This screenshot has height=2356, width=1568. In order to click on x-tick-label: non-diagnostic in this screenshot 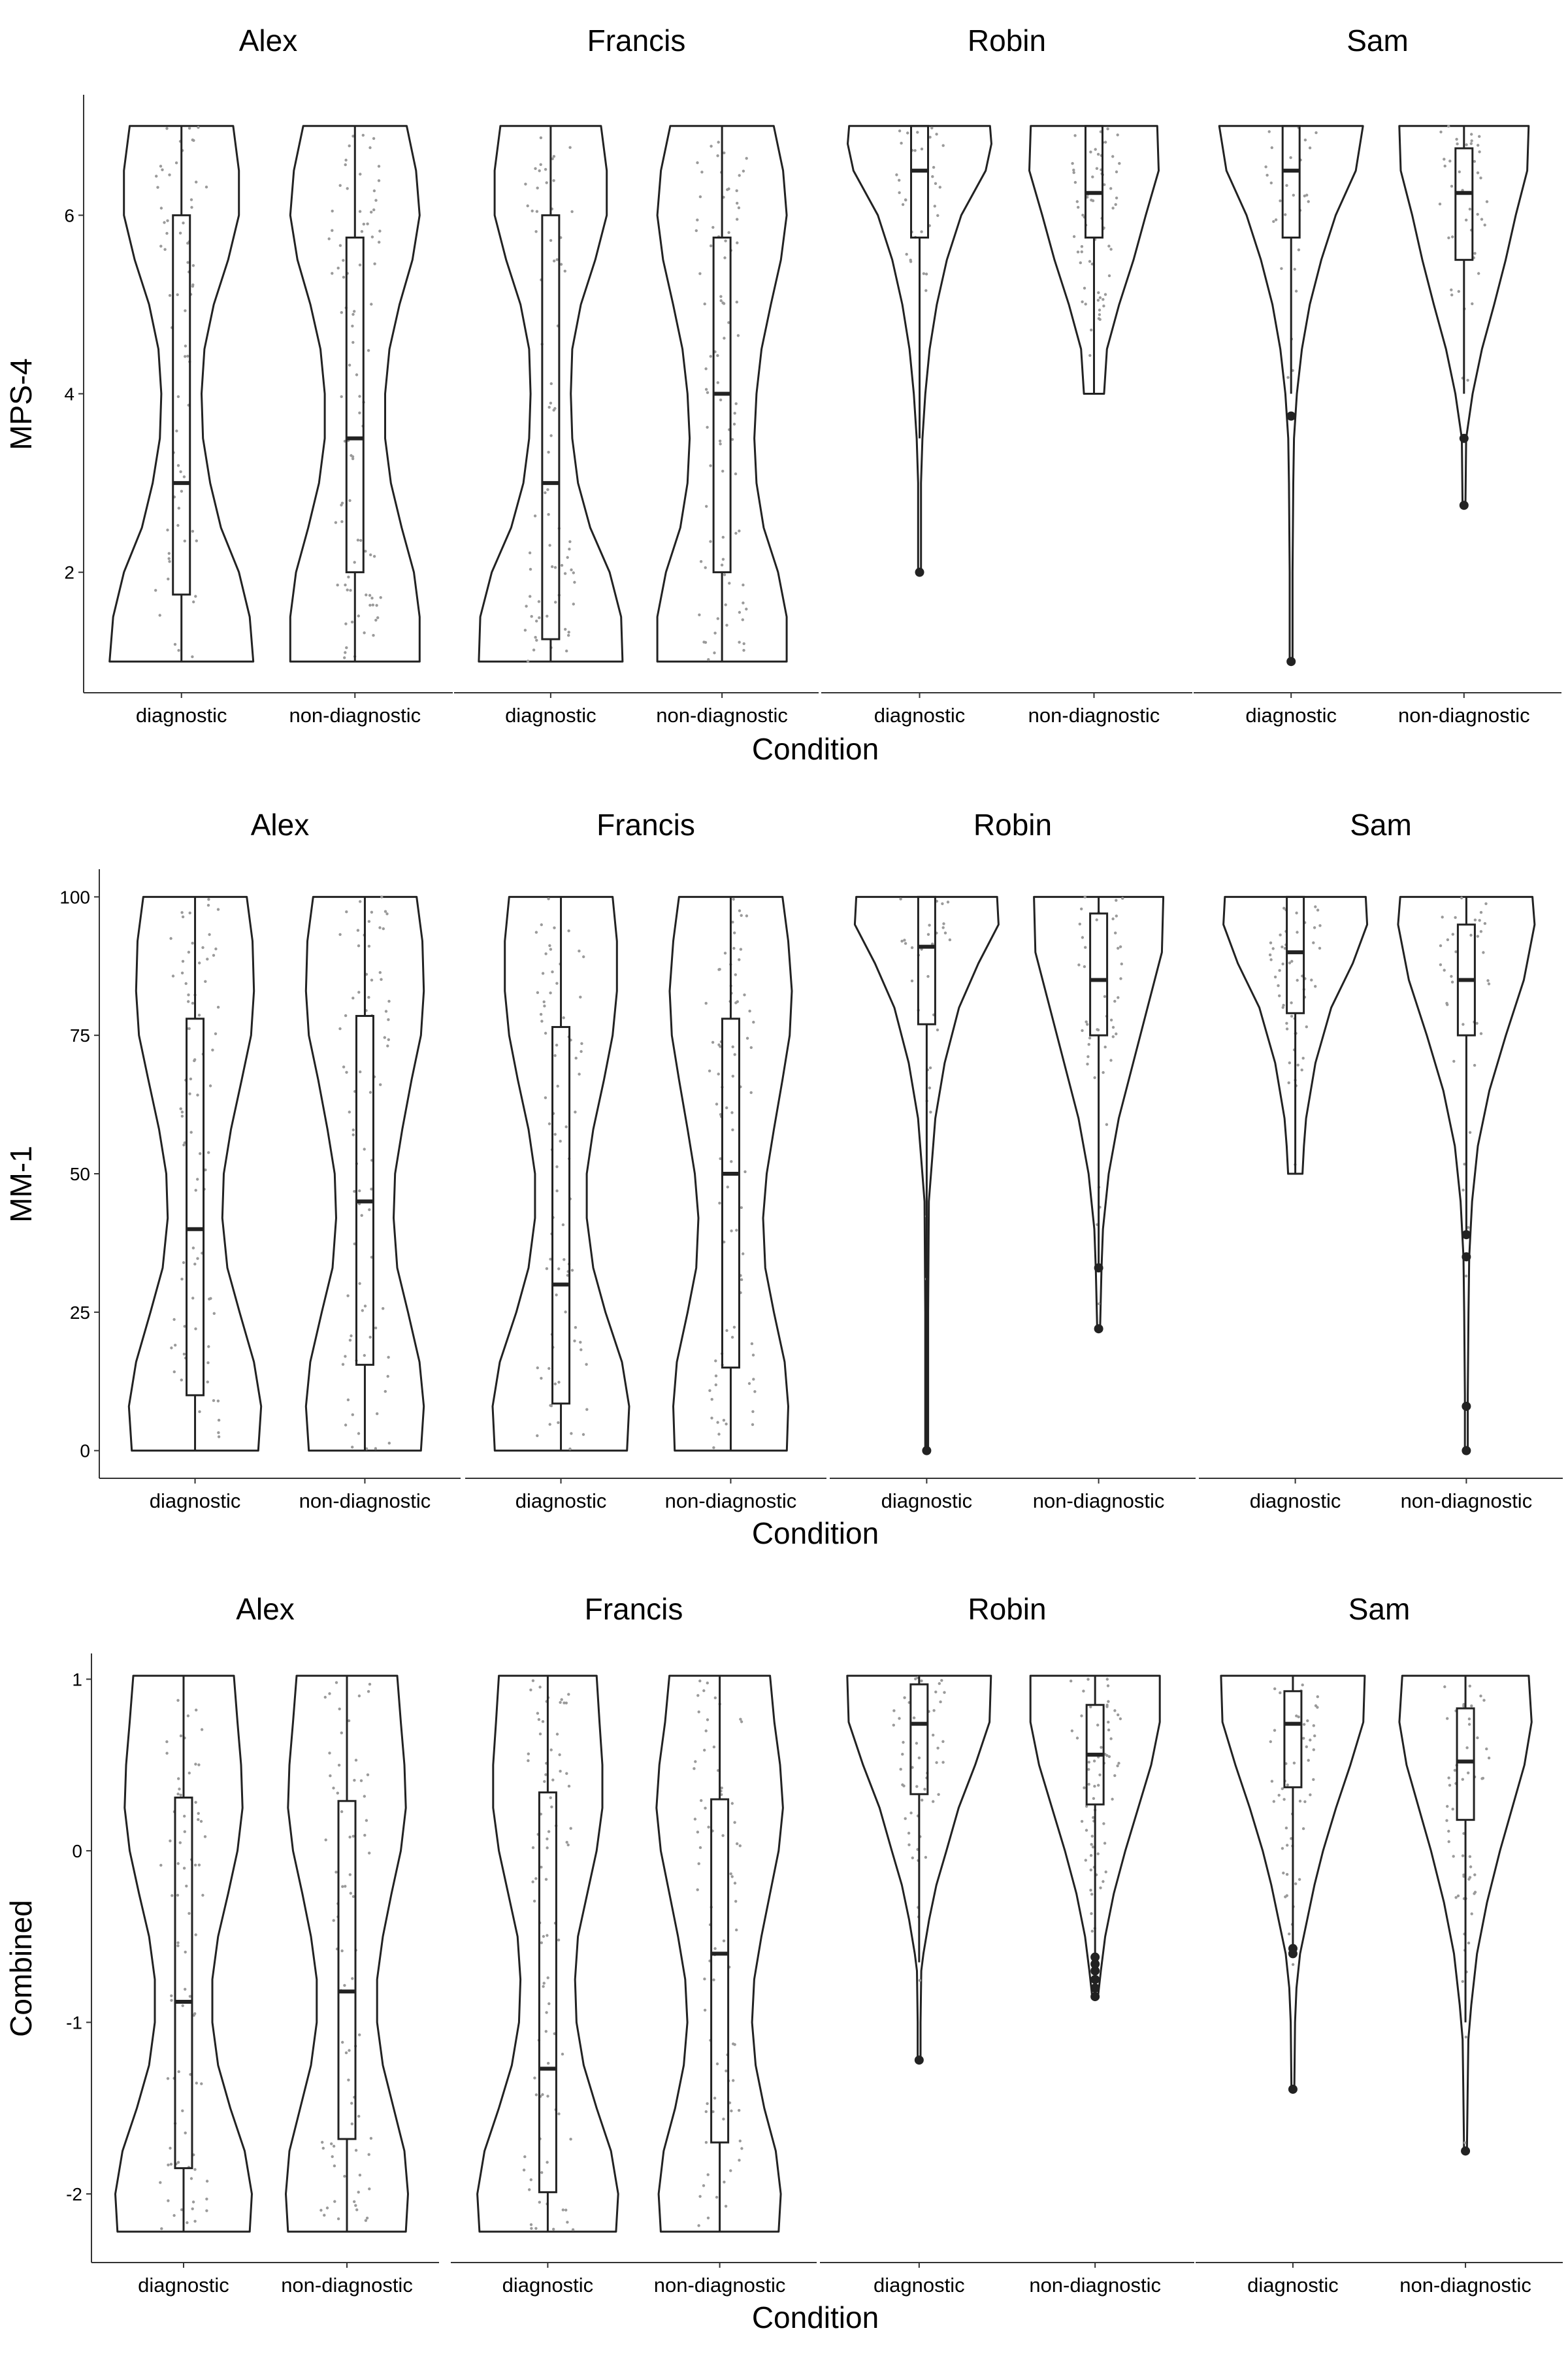, I will do `click(720, 2285)`.